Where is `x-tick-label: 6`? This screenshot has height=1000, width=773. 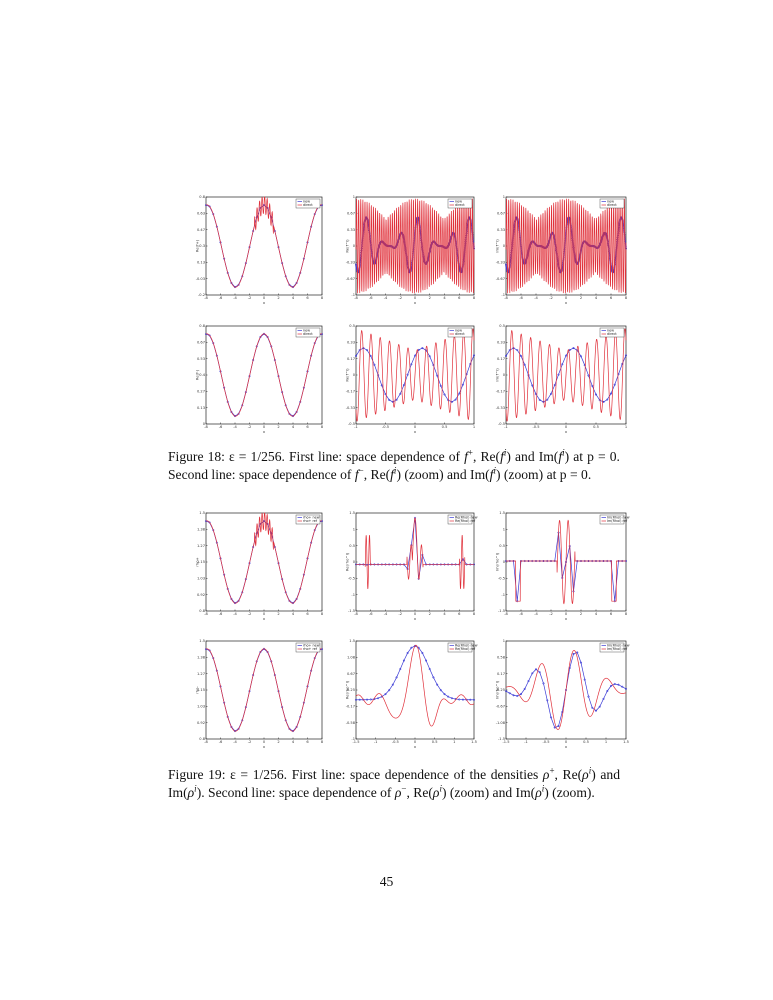
x-tick-label: 6 is located at coordinates (611, 298).